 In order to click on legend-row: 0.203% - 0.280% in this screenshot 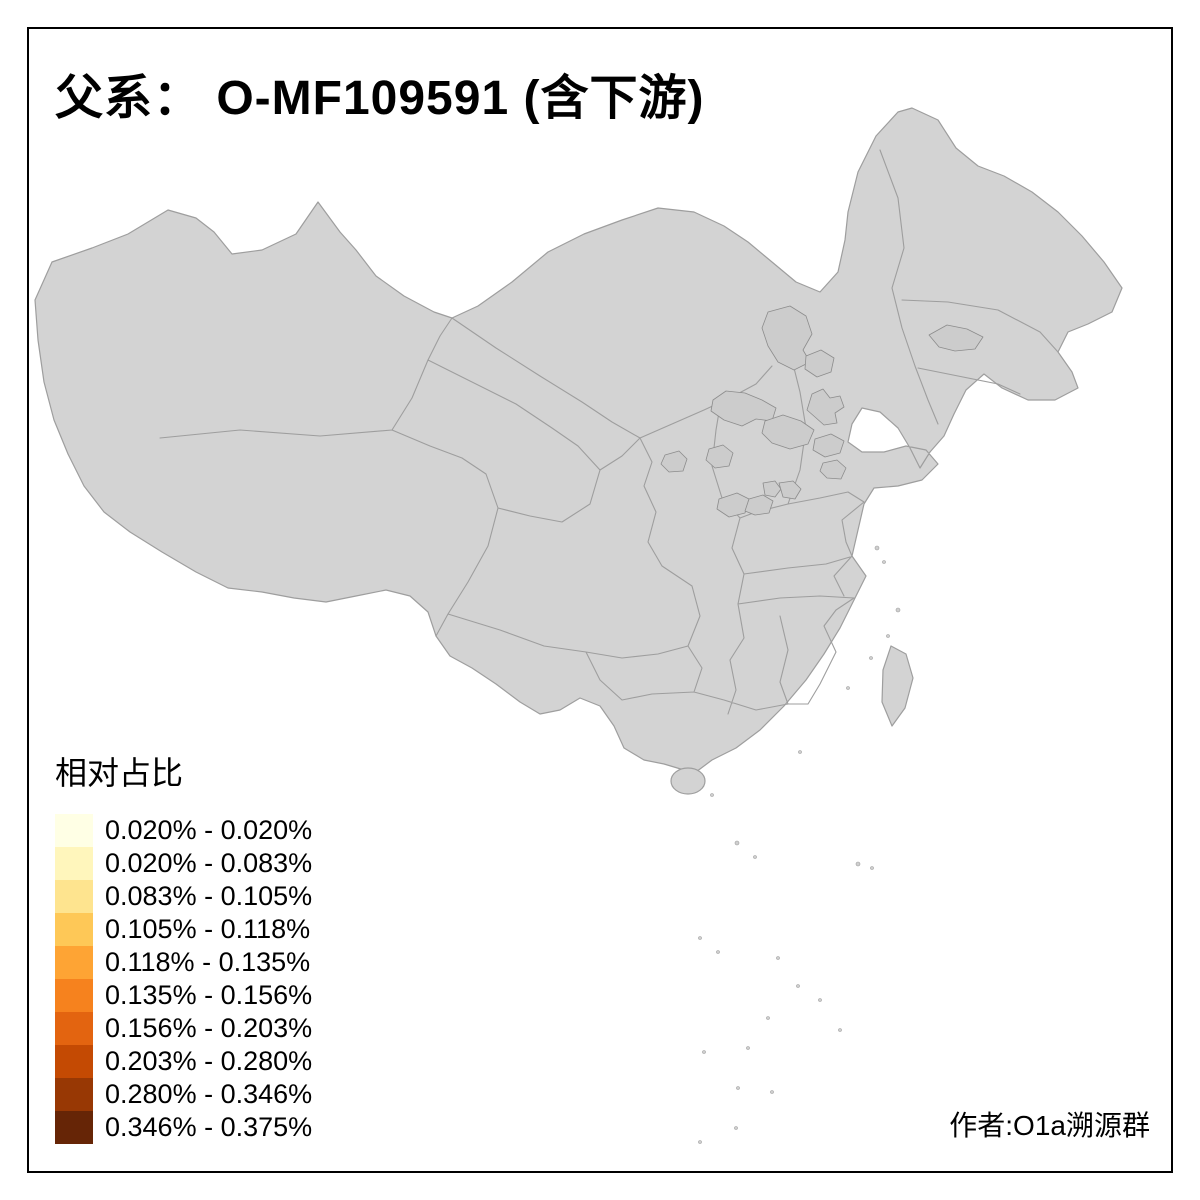, I will do `click(183, 1061)`.